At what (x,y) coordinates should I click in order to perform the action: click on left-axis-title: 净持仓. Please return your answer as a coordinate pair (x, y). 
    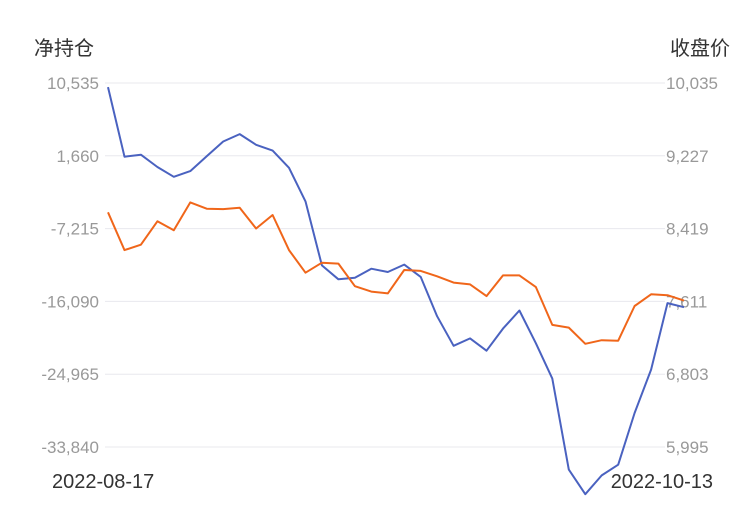
    Looking at the image, I should click on (64, 48).